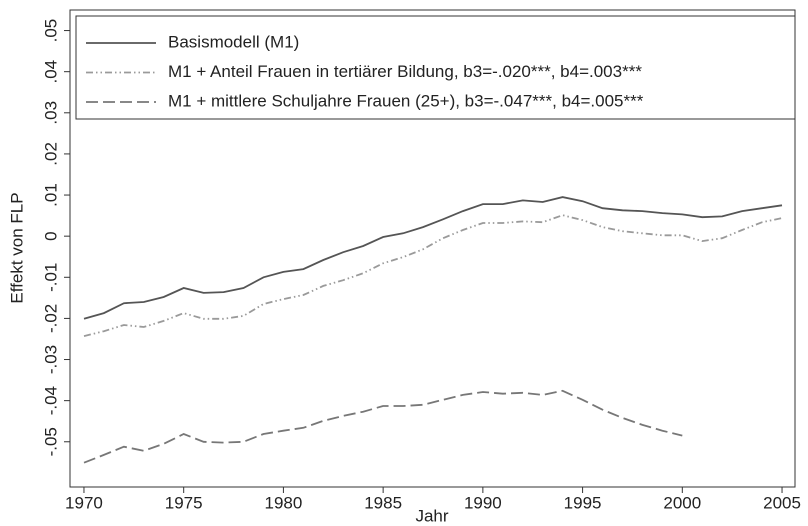 The width and height of the screenshot is (808, 526). I want to click on legend-label: Basismodell (M1), so click(233, 41).